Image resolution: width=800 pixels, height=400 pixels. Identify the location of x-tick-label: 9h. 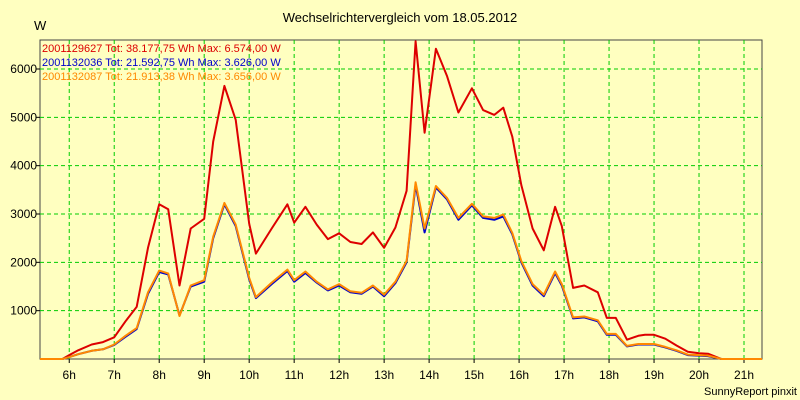
(204, 375).